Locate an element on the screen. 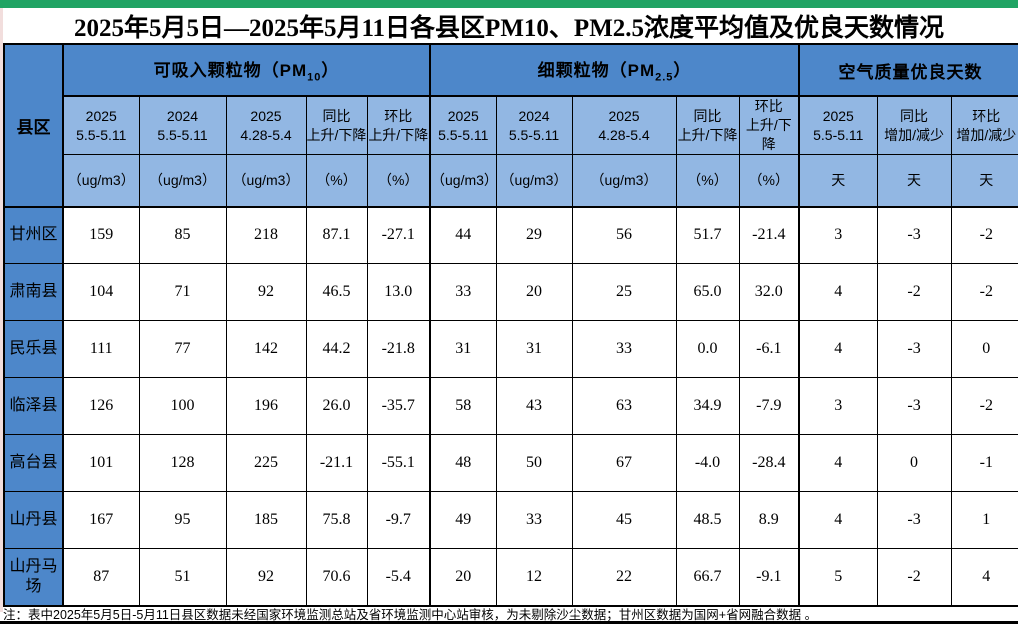 Image resolution: width=1018 pixels, height=624 pixels. group-label-pm10-close: ） is located at coordinates (330, 71).